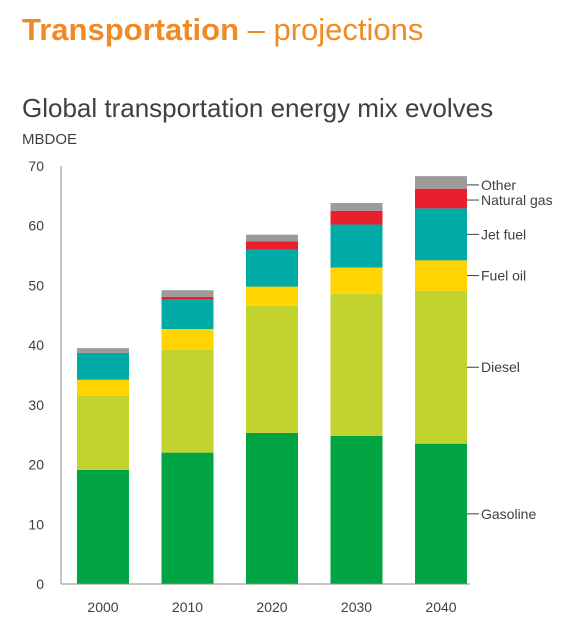 This screenshot has height=642, width=582. Describe the element at coordinates (40, 584) in the screenshot. I see `y-tick-label: 0` at that location.